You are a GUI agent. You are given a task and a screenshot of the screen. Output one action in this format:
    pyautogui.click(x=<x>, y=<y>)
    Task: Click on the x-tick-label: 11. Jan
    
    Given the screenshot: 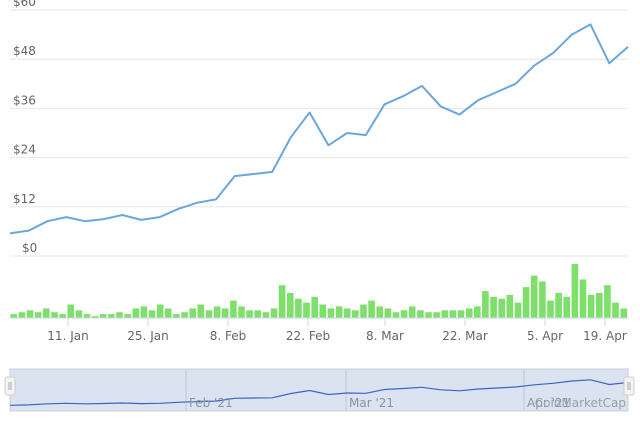 What is the action you would take?
    pyautogui.click(x=67, y=336)
    